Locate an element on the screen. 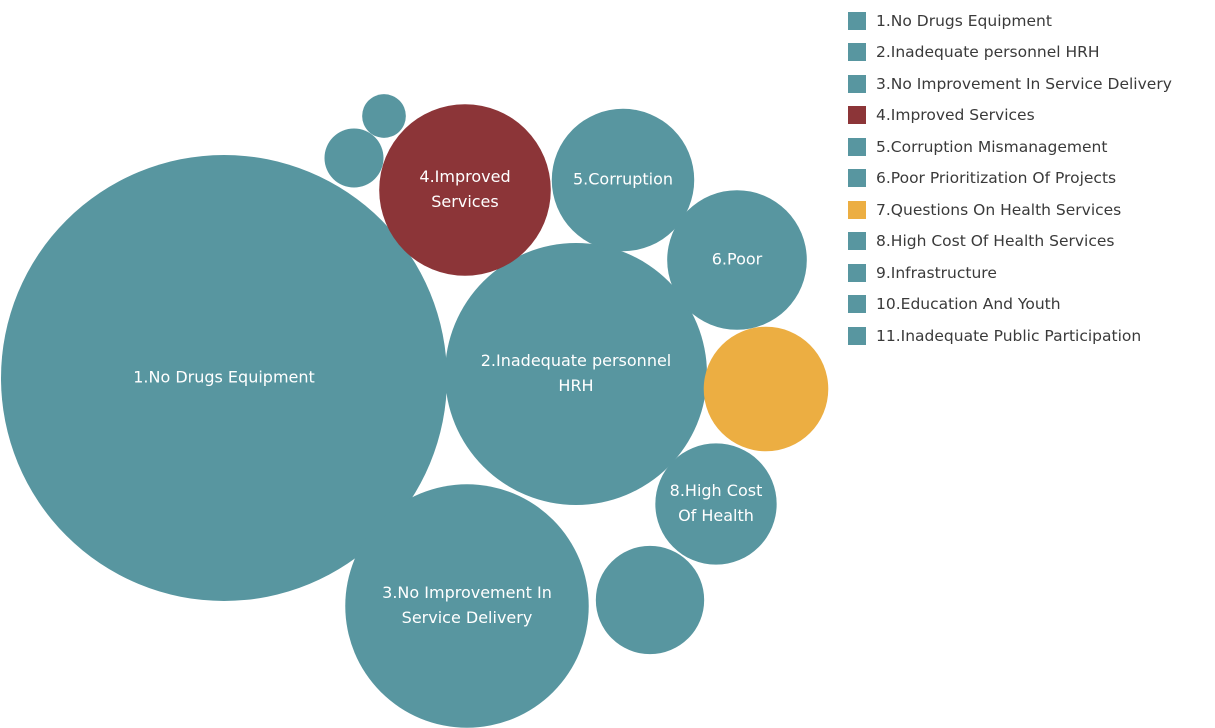 Image resolution: width=1215 pixels, height=728 pixels. legend-label: 6.Poor Prioritization Of Projects is located at coordinates (996, 178).